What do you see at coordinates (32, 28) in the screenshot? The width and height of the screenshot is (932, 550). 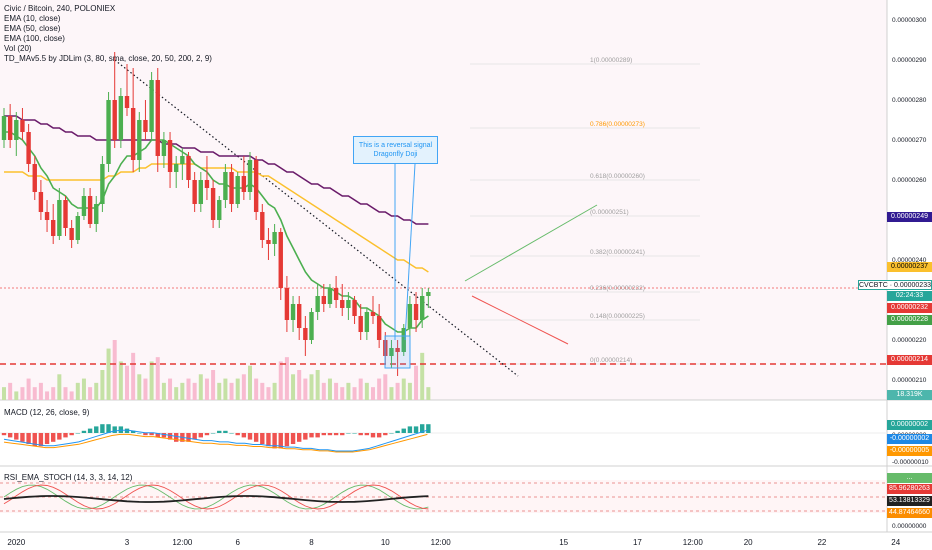 I see `legend-ema50: EMA (50, close)` at bounding box center [32, 28].